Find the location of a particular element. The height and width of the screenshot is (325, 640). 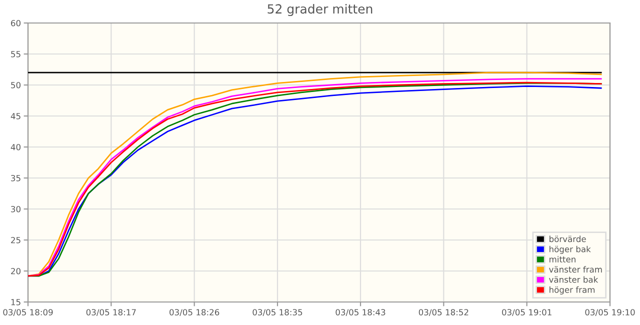

x-tick-label: 03/05 18:35 is located at coordinates (277, 312).